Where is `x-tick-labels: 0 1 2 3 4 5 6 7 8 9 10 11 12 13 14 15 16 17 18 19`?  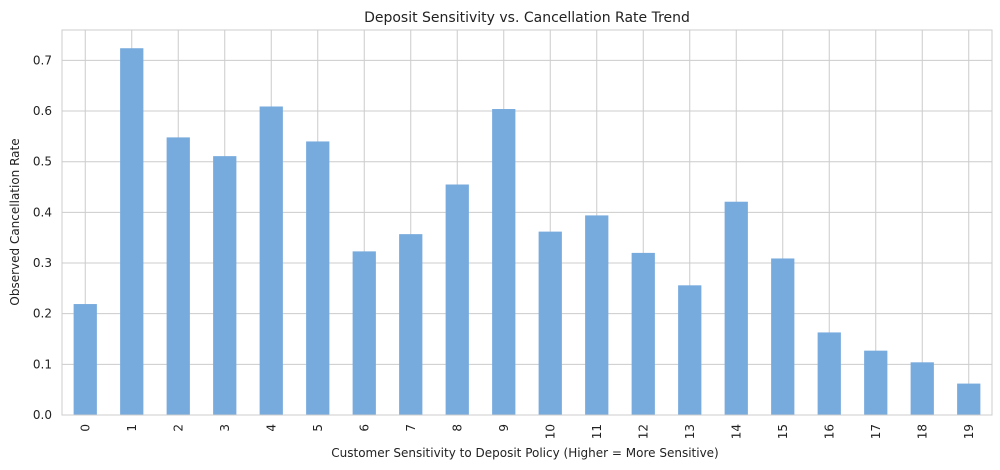
x-tick-labels: 0 1 2 3 4 5 6 7 8 9 10 11 12 13 14 15 16 17 18 19 is located at coordinates (527, 431).